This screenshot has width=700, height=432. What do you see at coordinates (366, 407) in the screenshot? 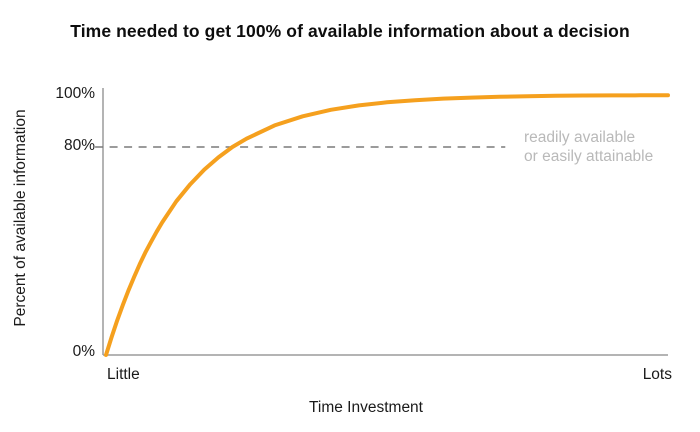
I see `x-axis-label: Time Investment` at bounding box center [366, 407].